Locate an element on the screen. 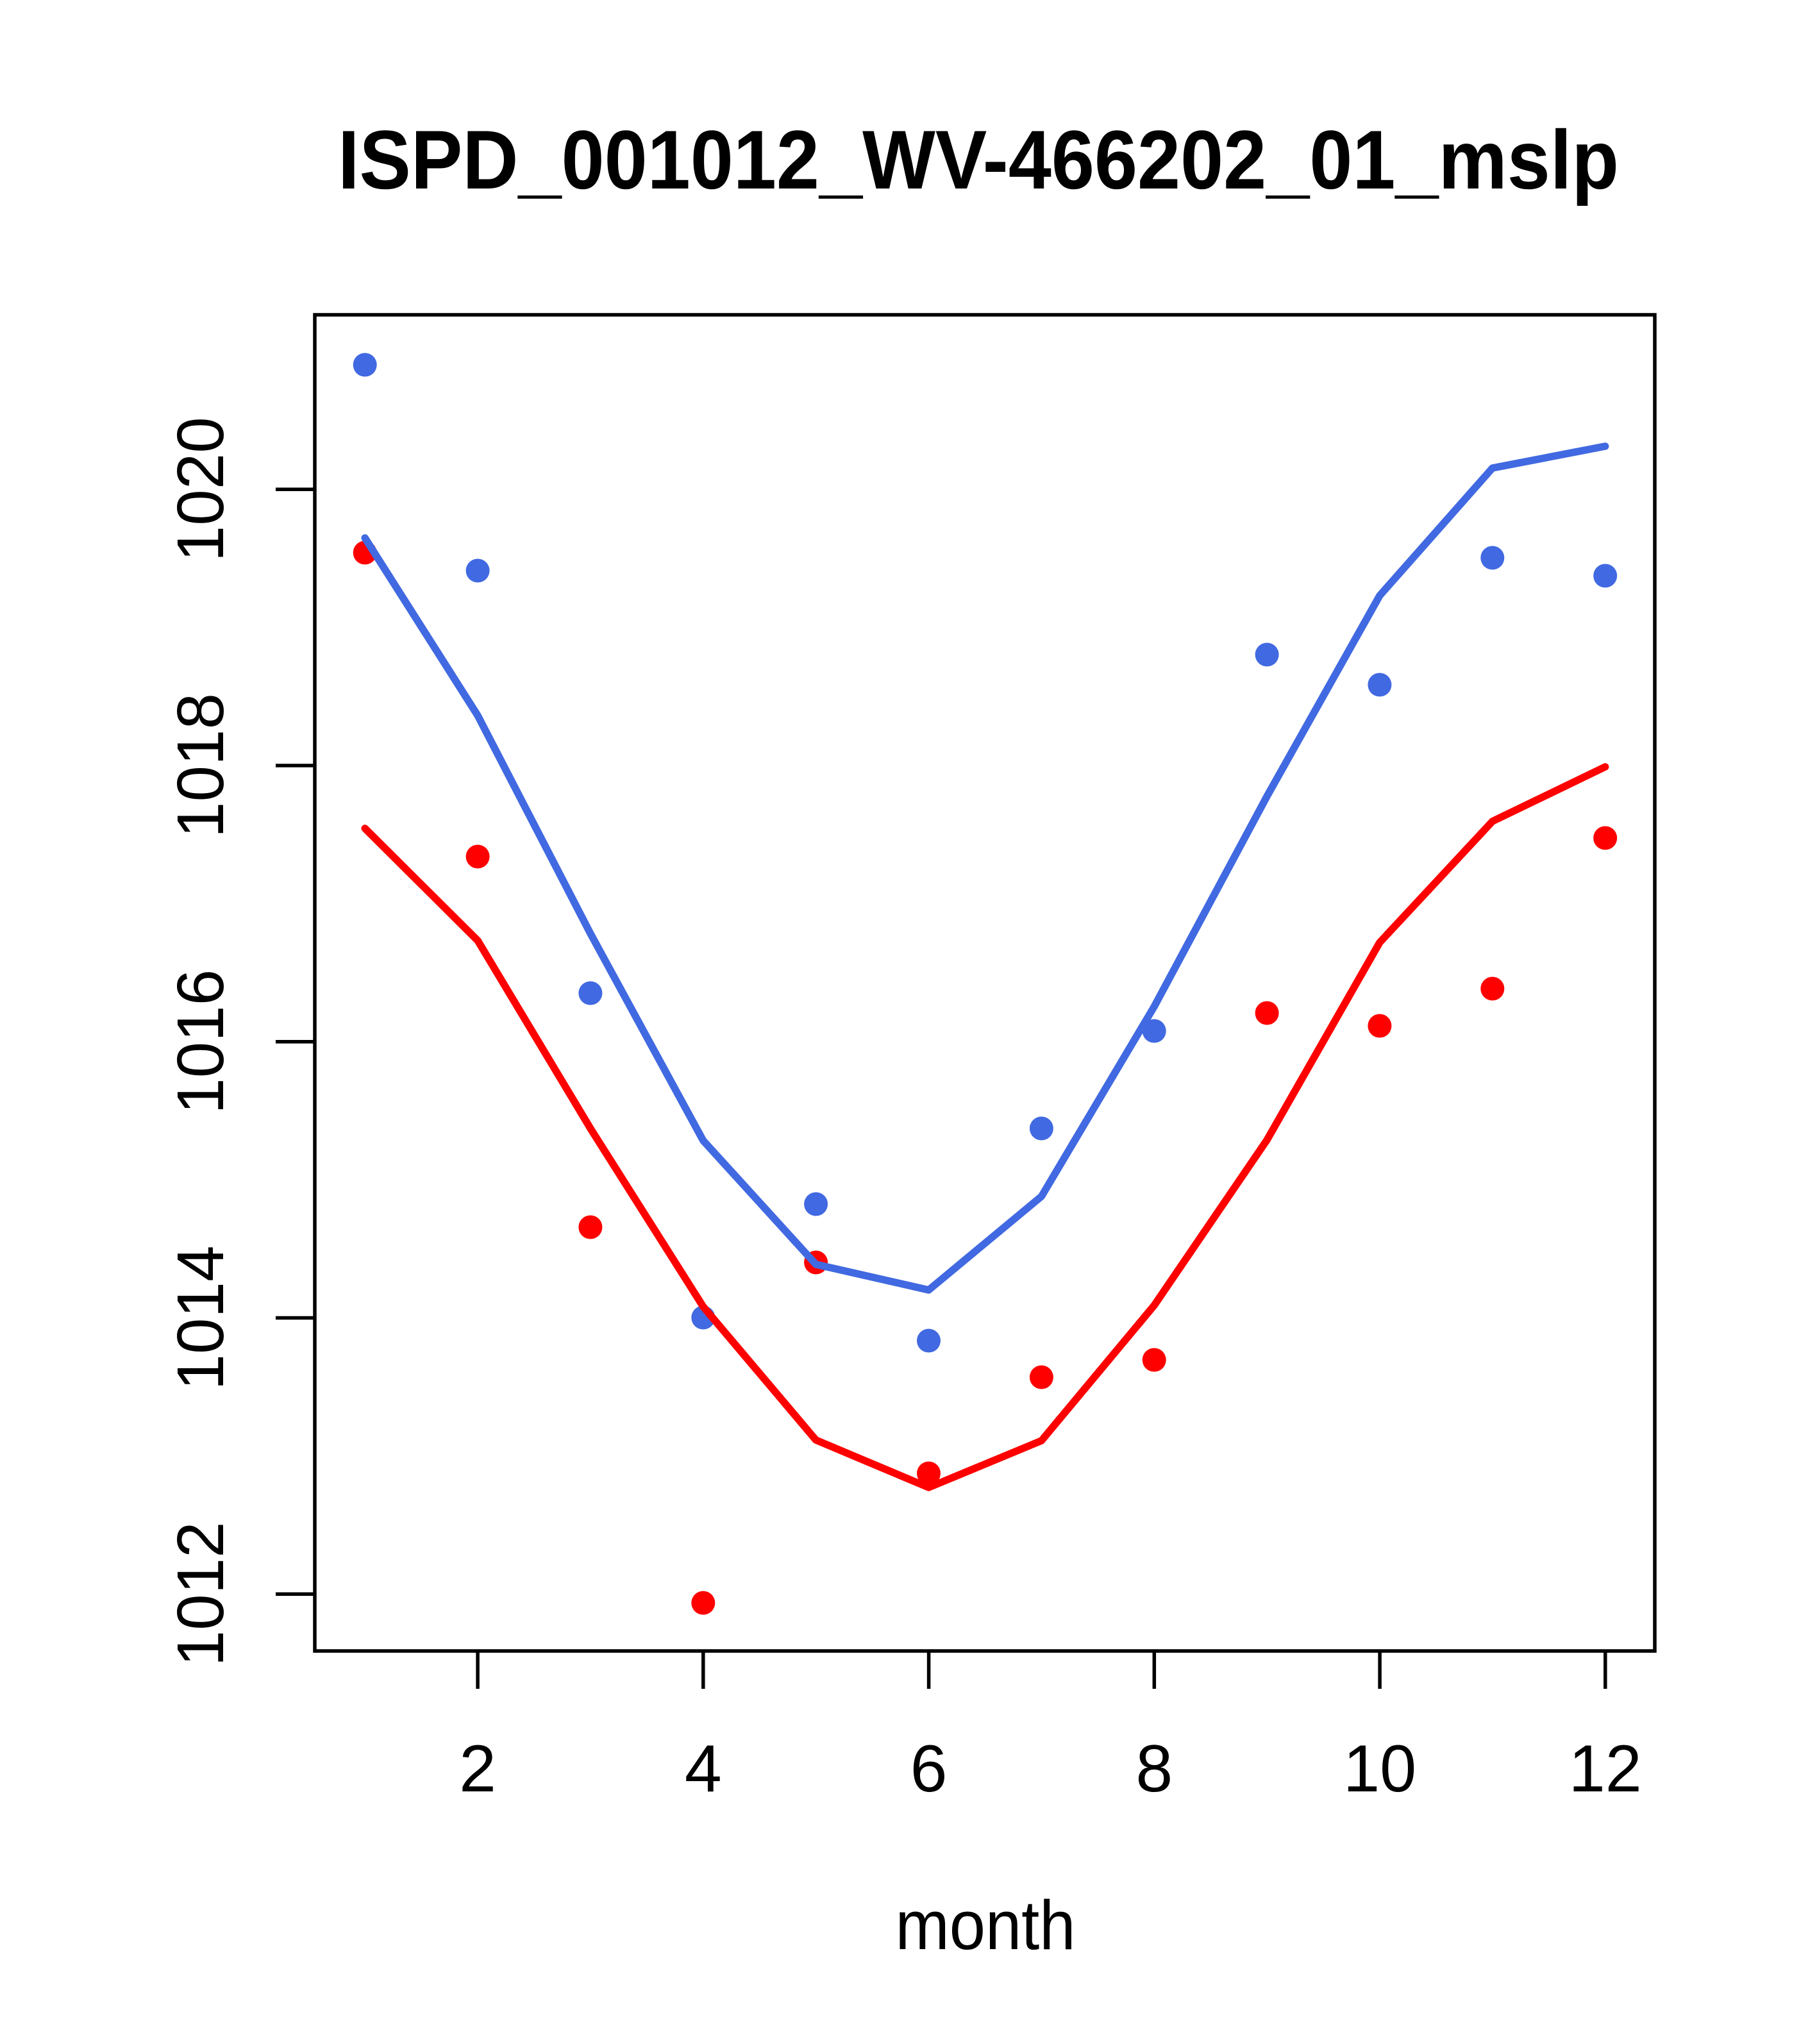 The width and height of the screenshot is (1817, 2044). svg-text: month is located at coordinates (986, 1925).